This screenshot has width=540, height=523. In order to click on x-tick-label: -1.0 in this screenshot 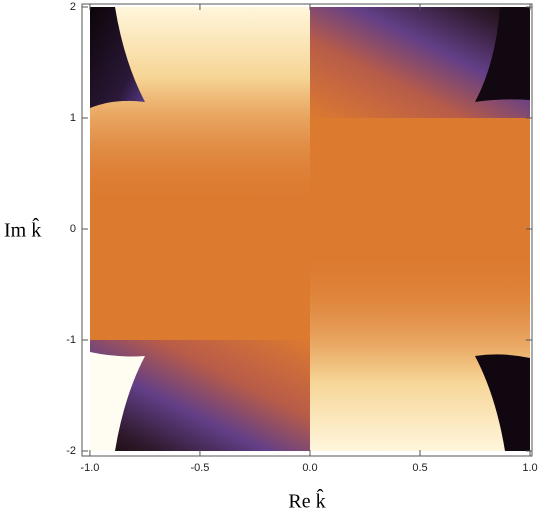, I will do `click(89, 468)`.